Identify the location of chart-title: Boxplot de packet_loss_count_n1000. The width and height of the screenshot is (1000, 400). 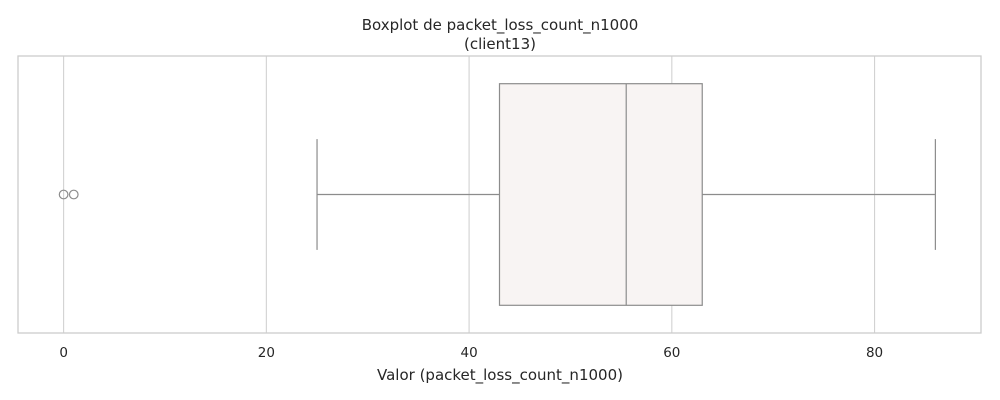
(500, 25).